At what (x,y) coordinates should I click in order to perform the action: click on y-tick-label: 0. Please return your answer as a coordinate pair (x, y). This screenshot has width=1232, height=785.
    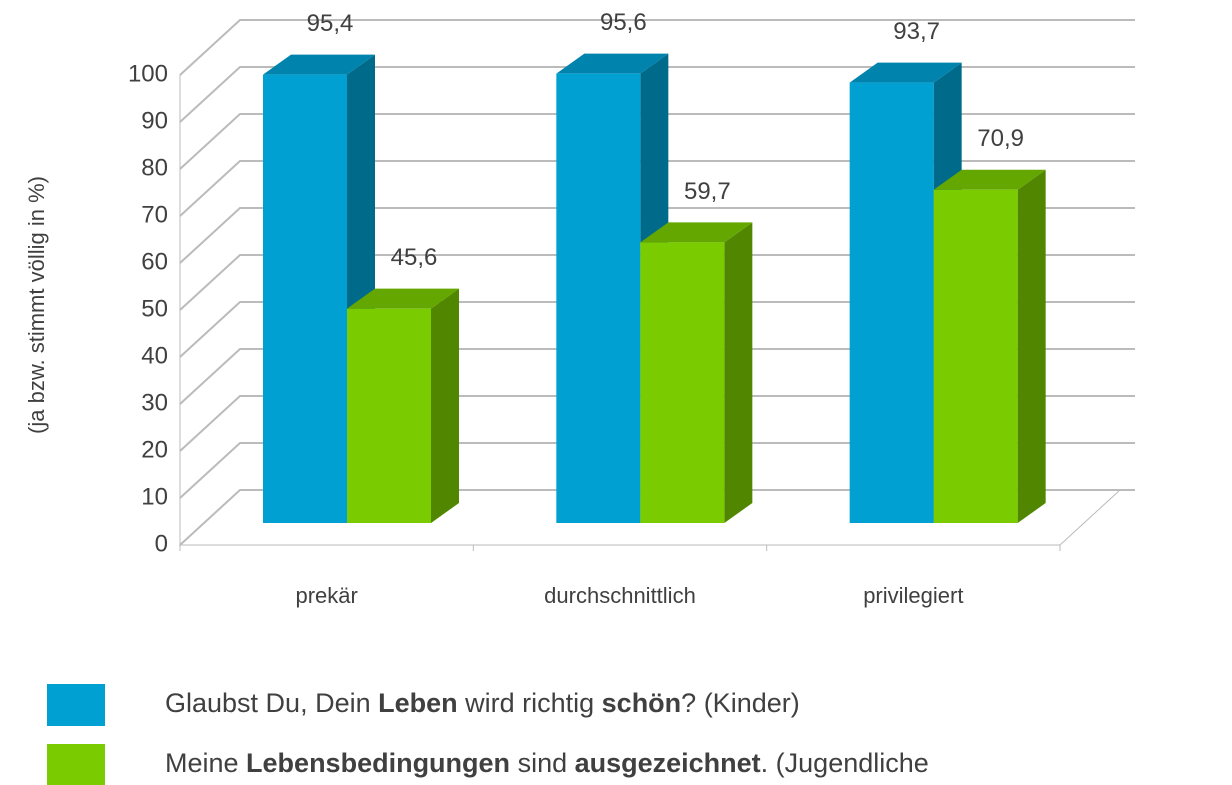
    Looking at the image, I should click on (161, 543).